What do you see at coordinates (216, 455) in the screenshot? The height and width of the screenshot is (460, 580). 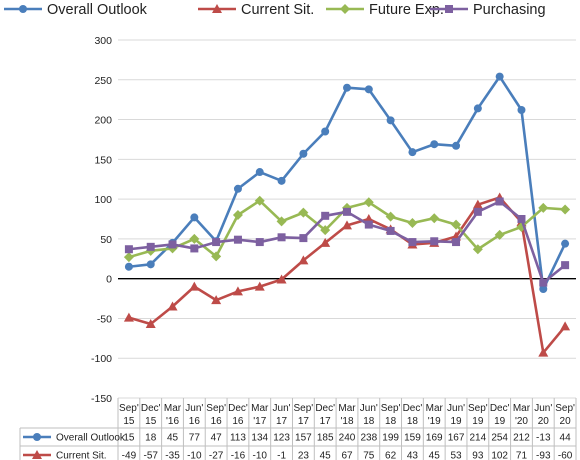 I see `table-cell: -27` at bounding box center [216, 455].